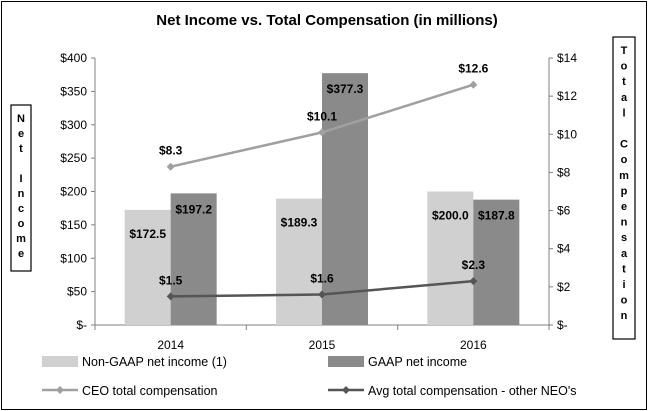 The image size is (648, 411). Describe the element at coordinates (623, 113) in the screenshot. I see `right-axis-title-letter: l` at that location.